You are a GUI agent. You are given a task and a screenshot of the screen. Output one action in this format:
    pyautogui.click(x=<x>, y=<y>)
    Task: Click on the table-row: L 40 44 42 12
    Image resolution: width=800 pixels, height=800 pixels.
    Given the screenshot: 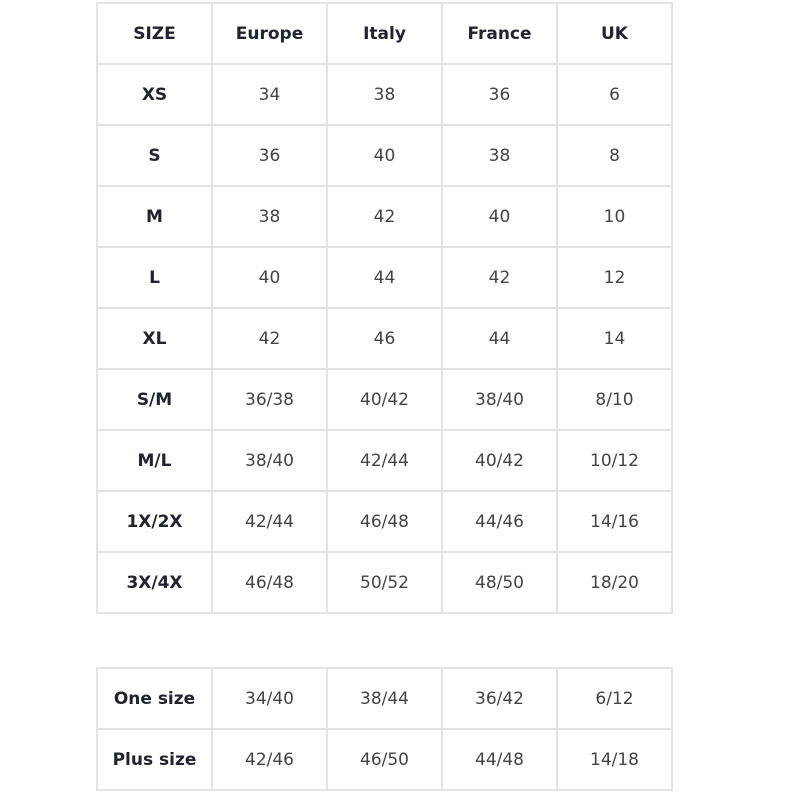 What is the action you would take?
    pyautogui.click(x=384, y=277)
    